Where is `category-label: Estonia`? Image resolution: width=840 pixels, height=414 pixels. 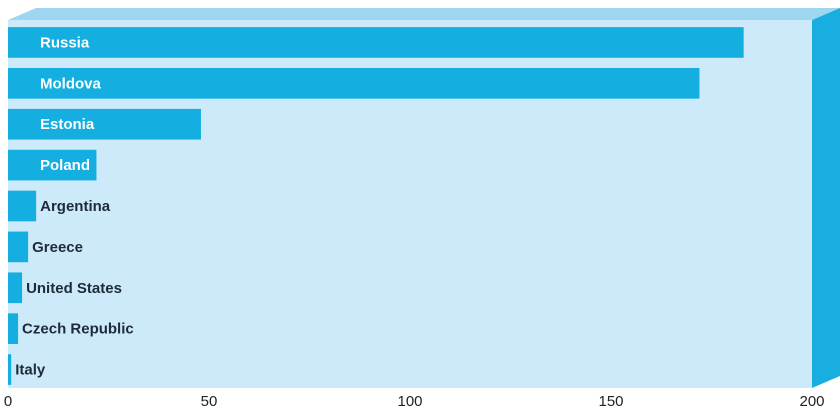
category-label: Estonia is located at coordinates (67, 124).